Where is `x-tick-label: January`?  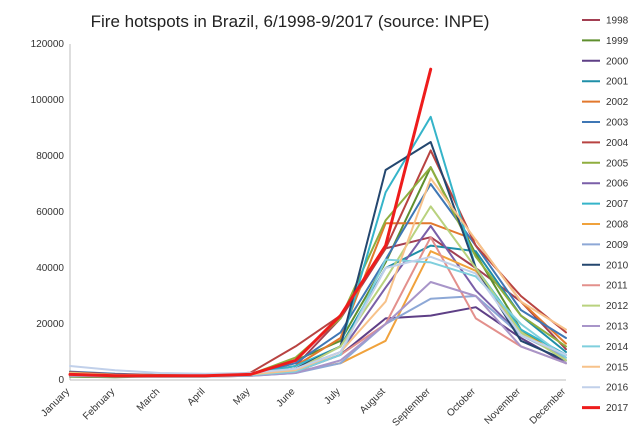 x-tick-label: January is located at coordinates (55, 402).